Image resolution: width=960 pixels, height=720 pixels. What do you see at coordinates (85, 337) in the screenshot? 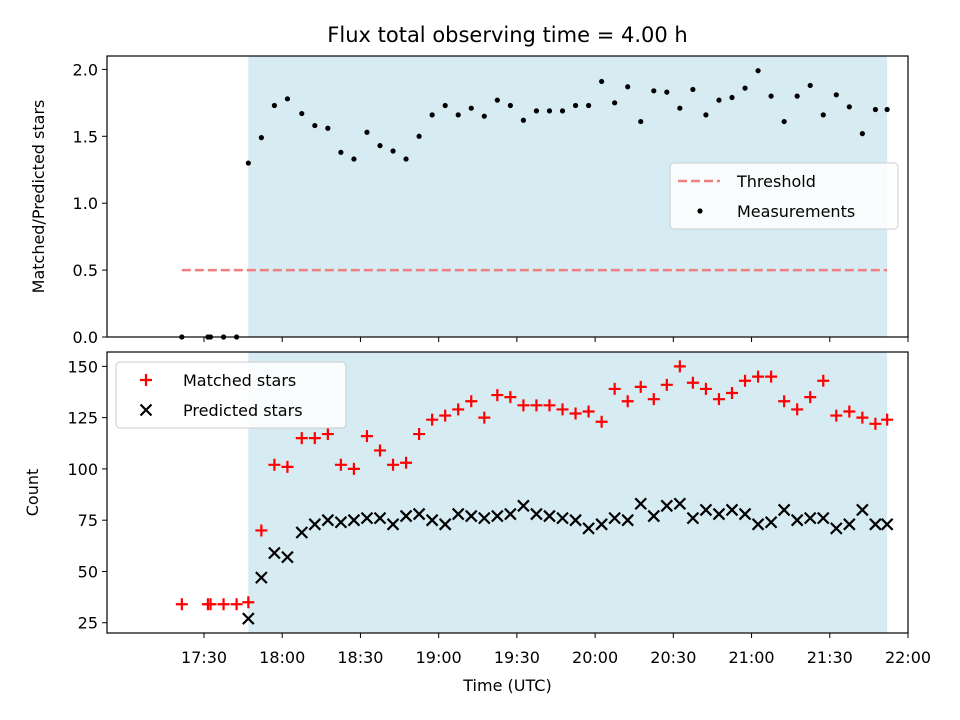
I see `y-tick-label: 0.0` at bounding box center [85, 337].